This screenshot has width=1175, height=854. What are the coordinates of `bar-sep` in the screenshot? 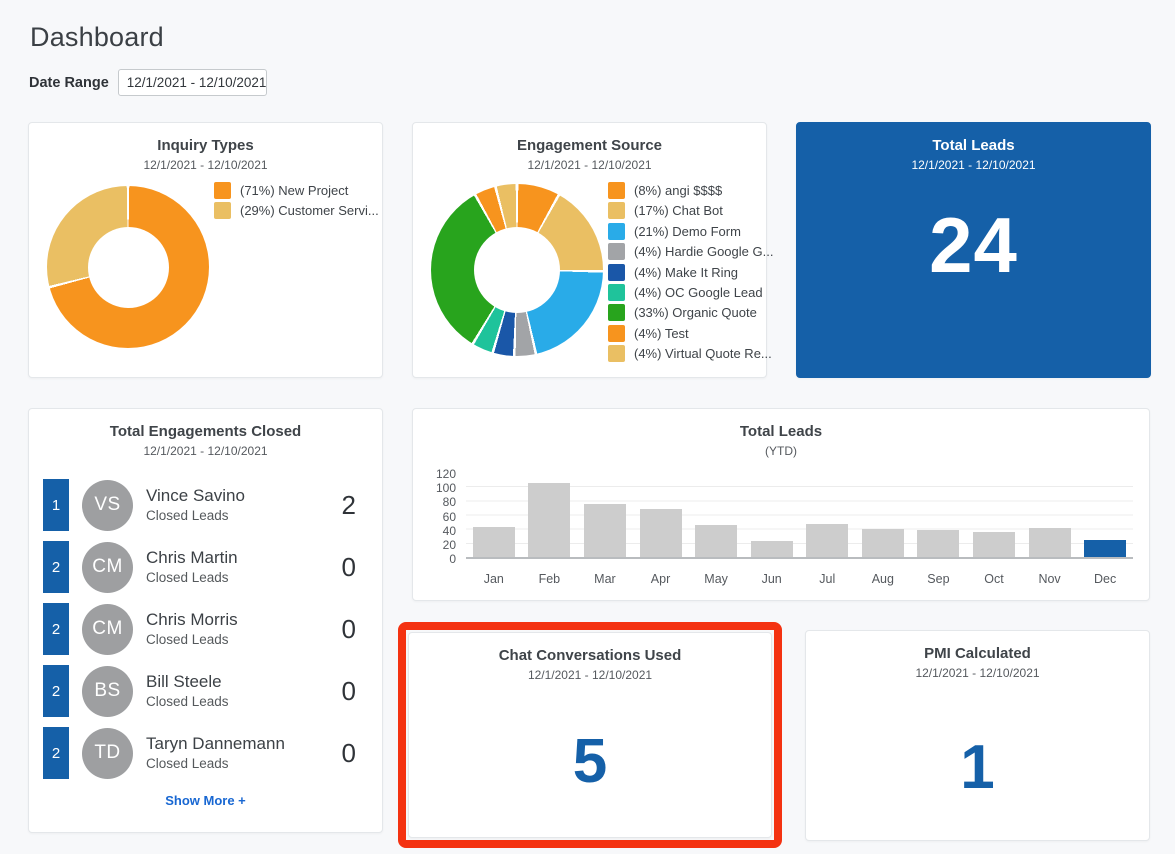 It's located at (938, 543).